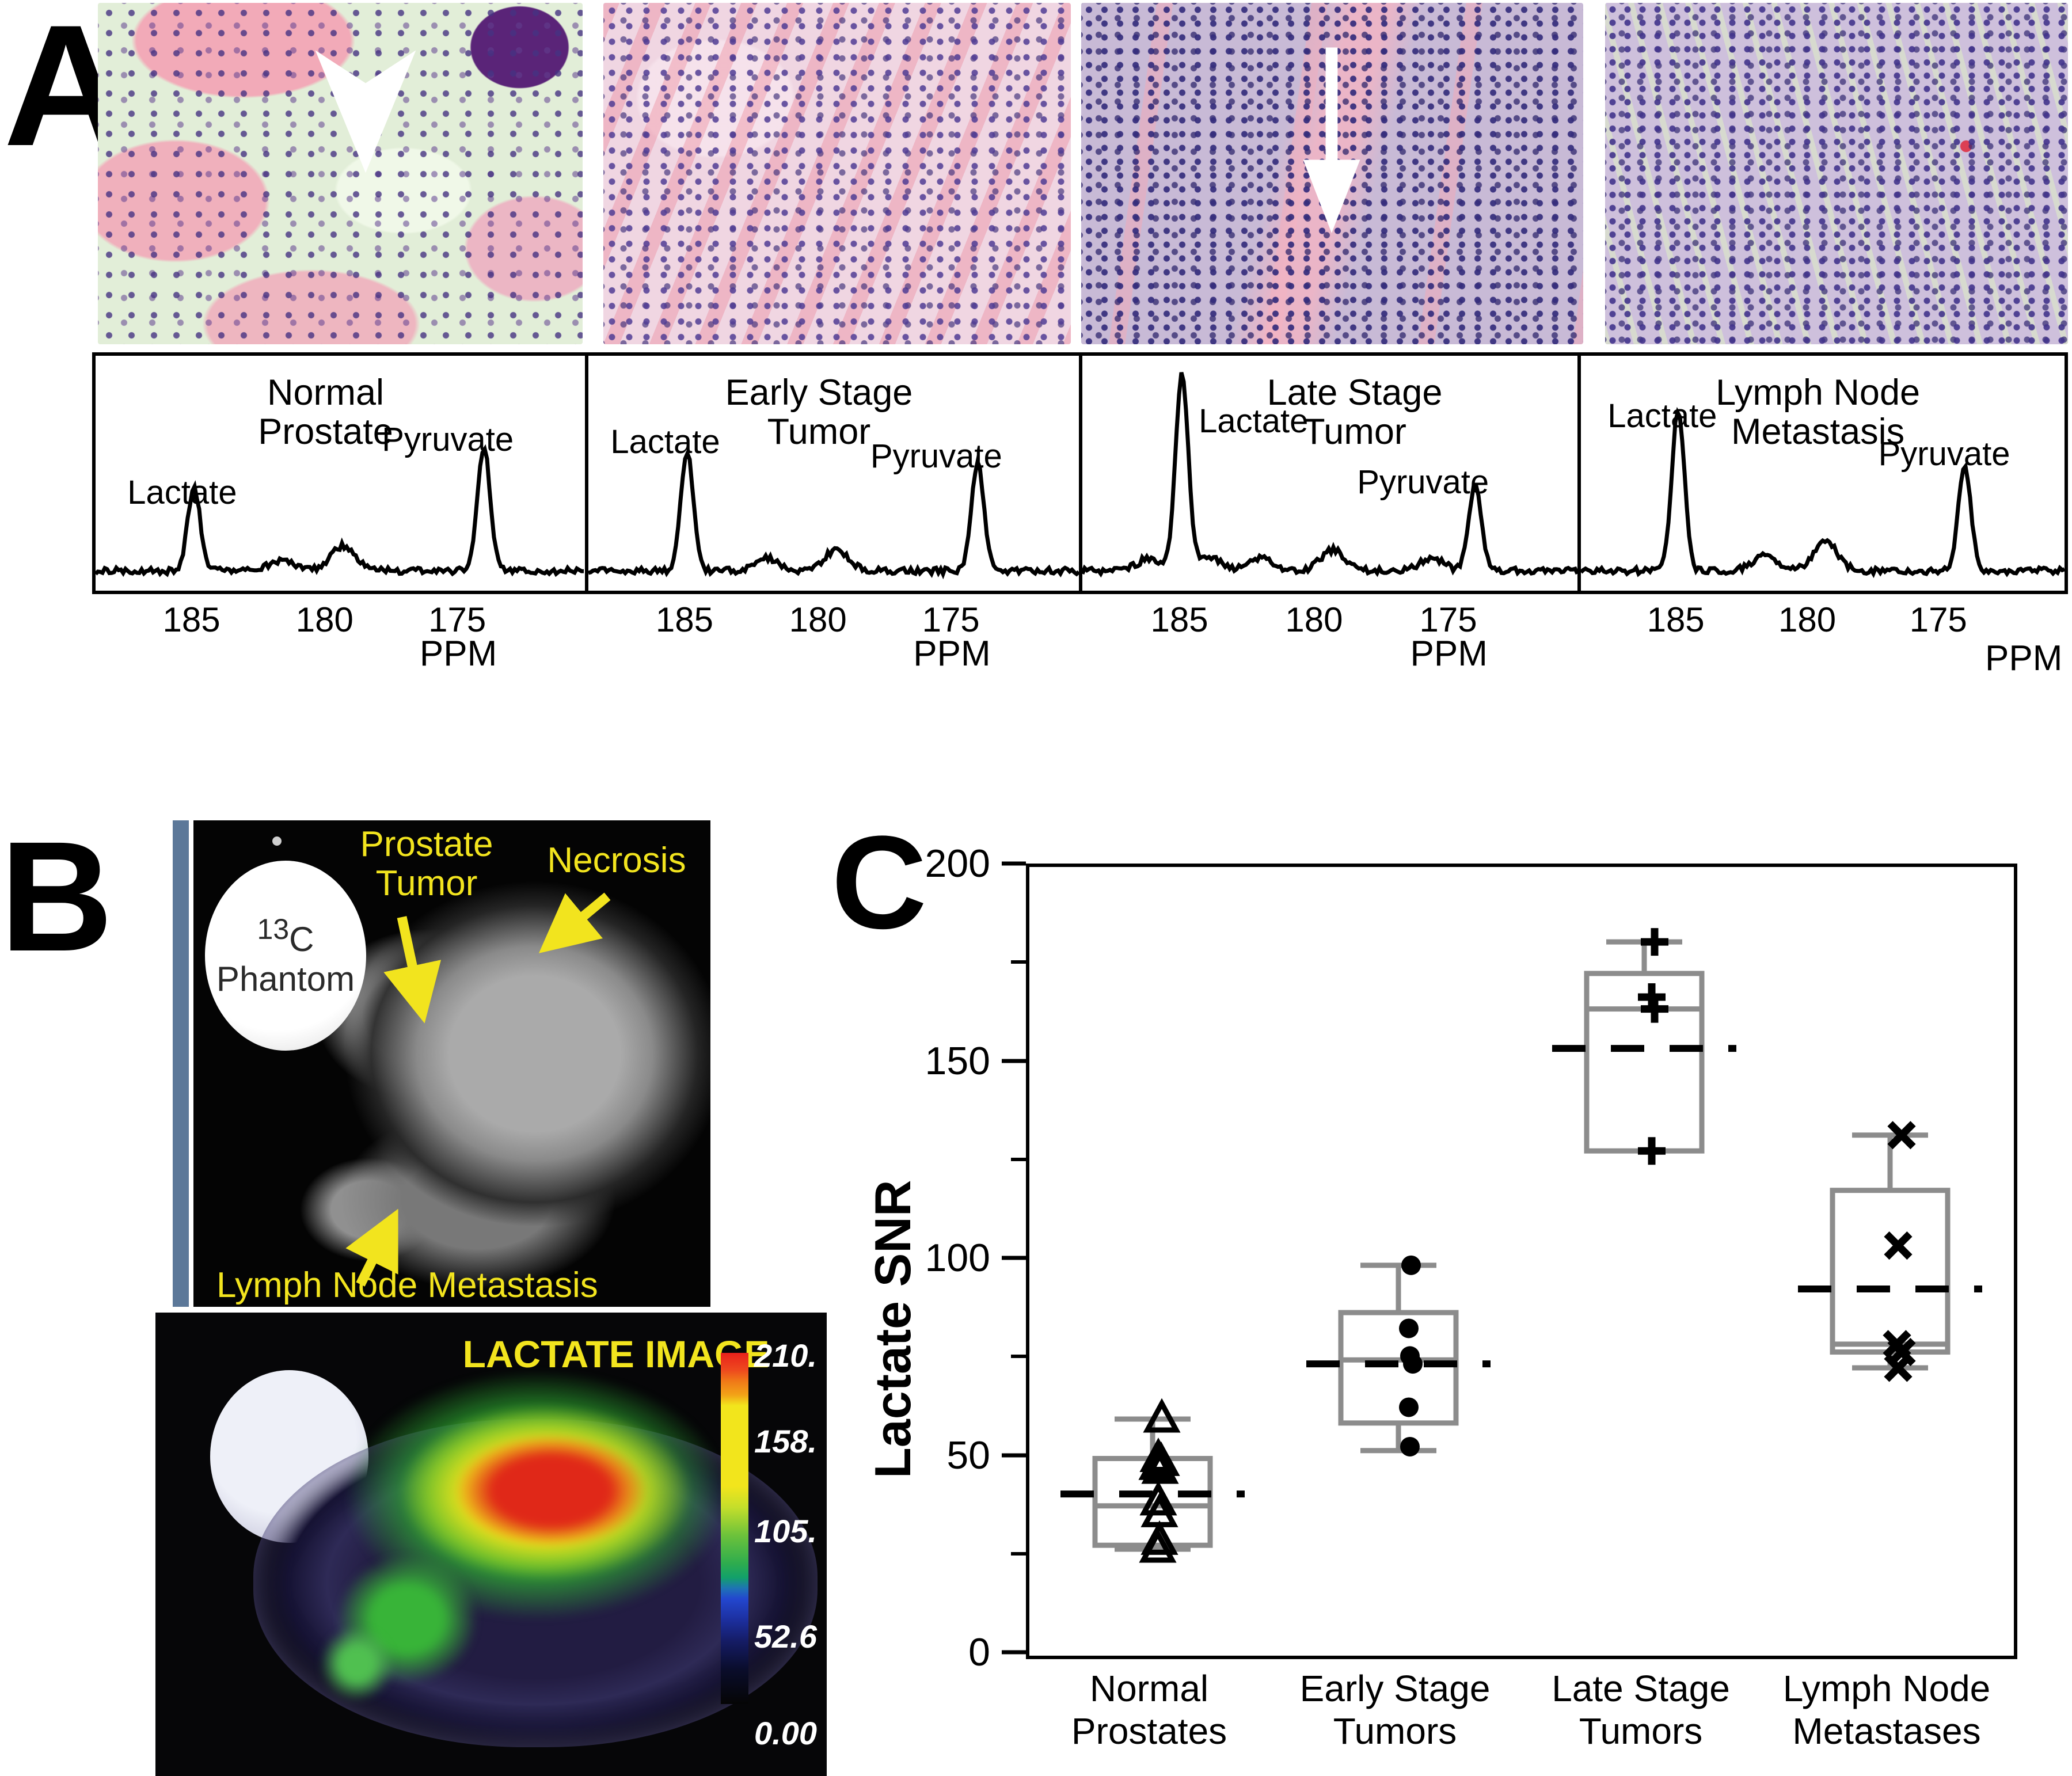  I want to click on lymph-node-metastasis-label: Lymph Node Metastasis, so click(407, 1285).